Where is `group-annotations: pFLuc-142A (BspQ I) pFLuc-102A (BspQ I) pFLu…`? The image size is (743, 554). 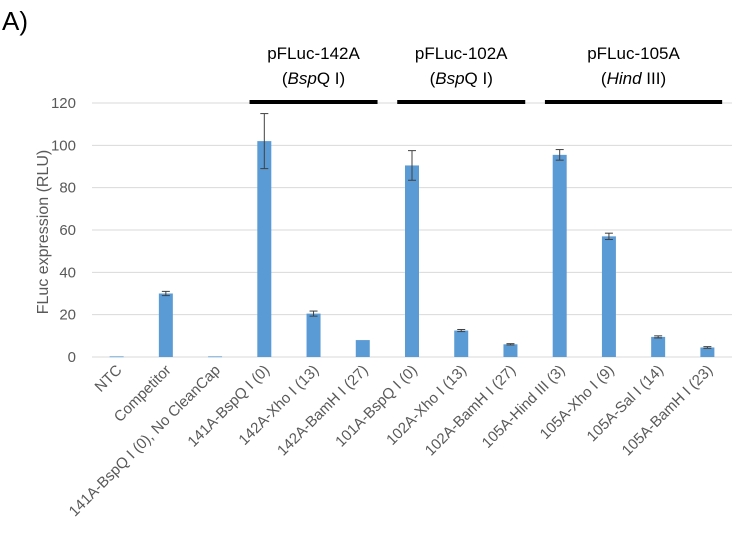 group-annotations: pFLuc-142A (BspQ I) pFLuc-102A (BspQ I) pFLu… is located at coordinates (486, 74).